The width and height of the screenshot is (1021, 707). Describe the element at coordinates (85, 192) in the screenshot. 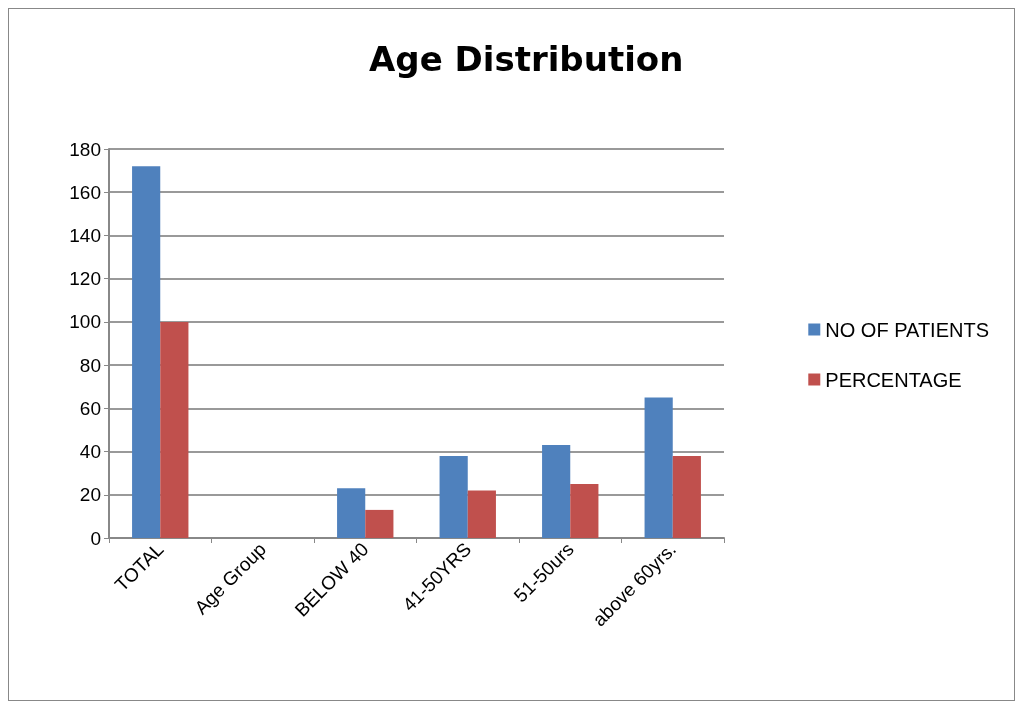

I see `y-tick-label: 160` at that location.